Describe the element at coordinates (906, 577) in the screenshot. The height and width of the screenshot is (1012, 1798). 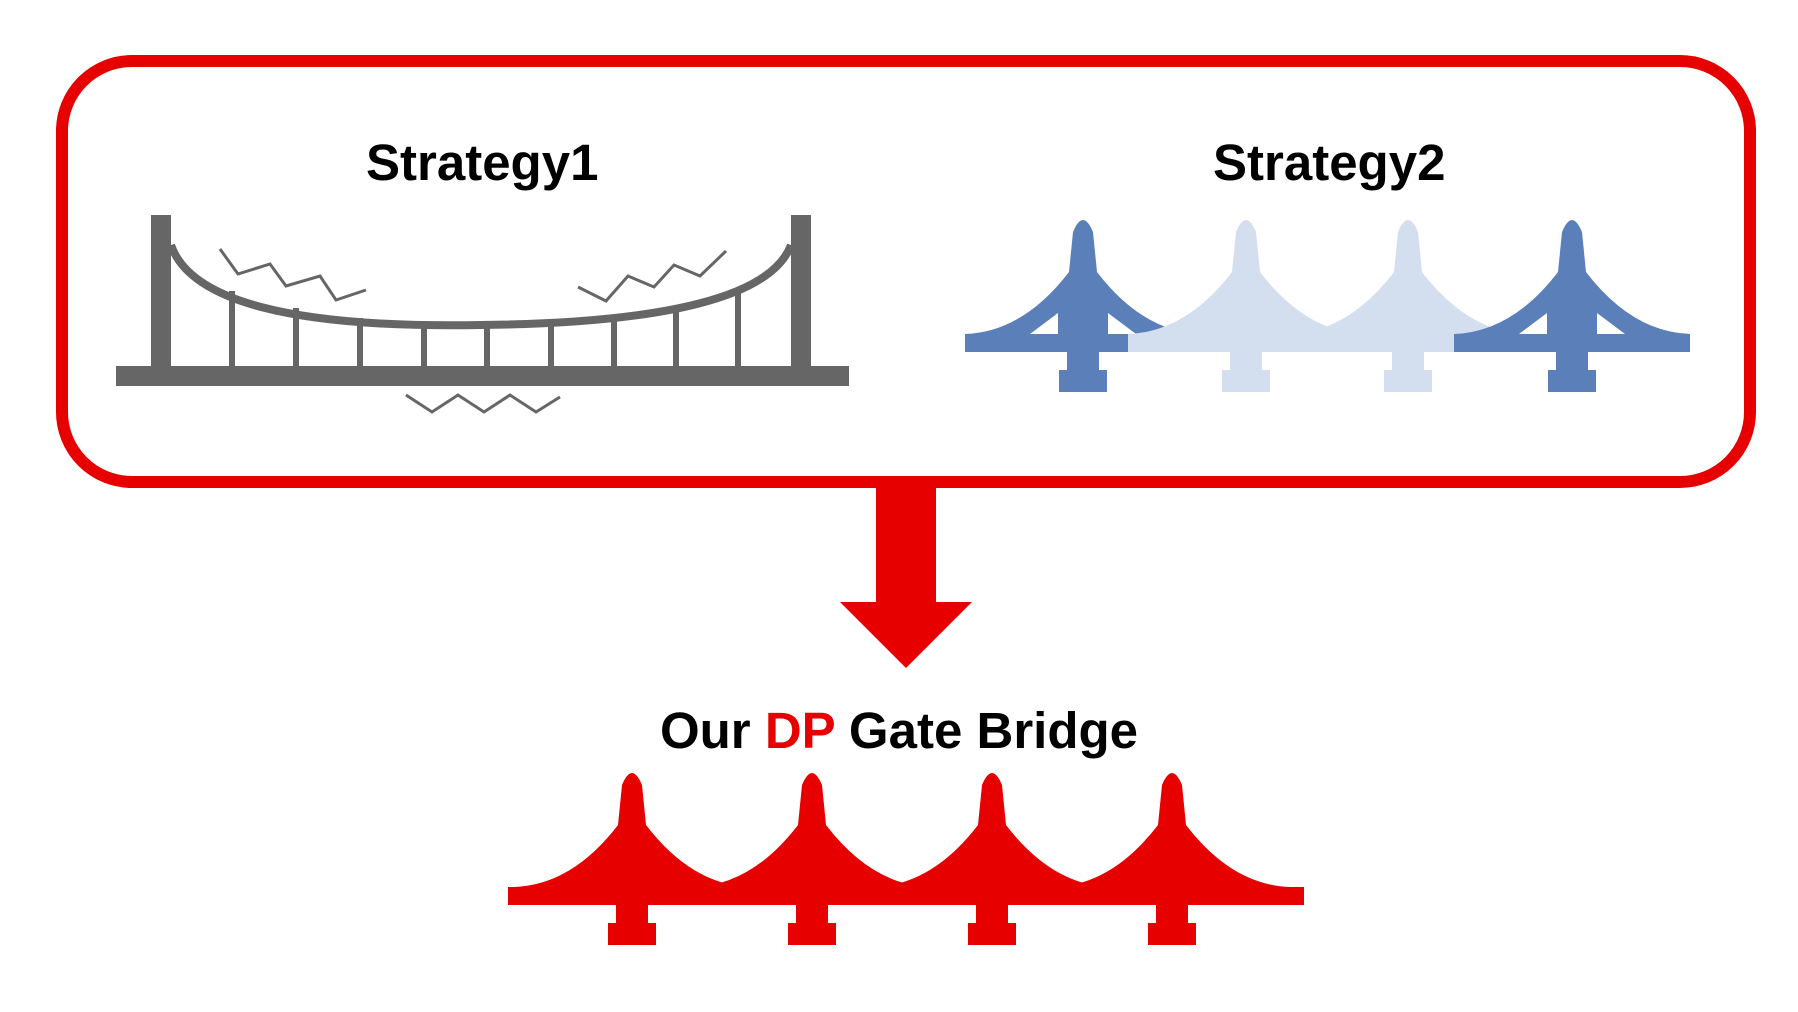
I see `down-arrow` at that location.